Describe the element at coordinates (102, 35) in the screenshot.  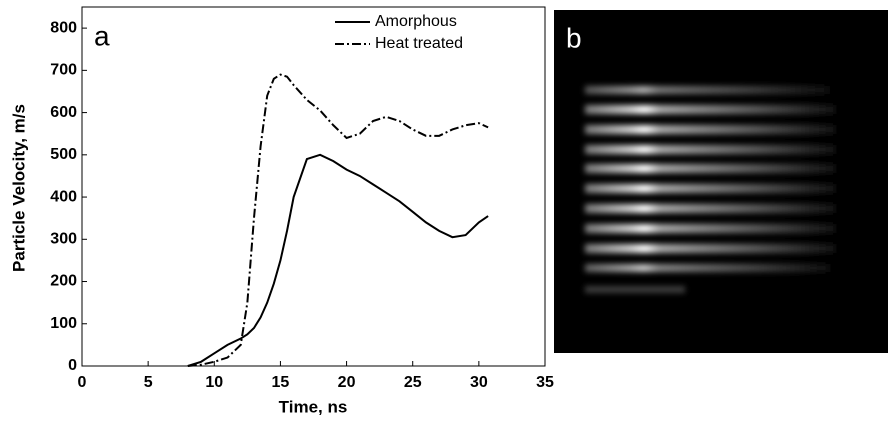
I see `panel-label: a` at that location.